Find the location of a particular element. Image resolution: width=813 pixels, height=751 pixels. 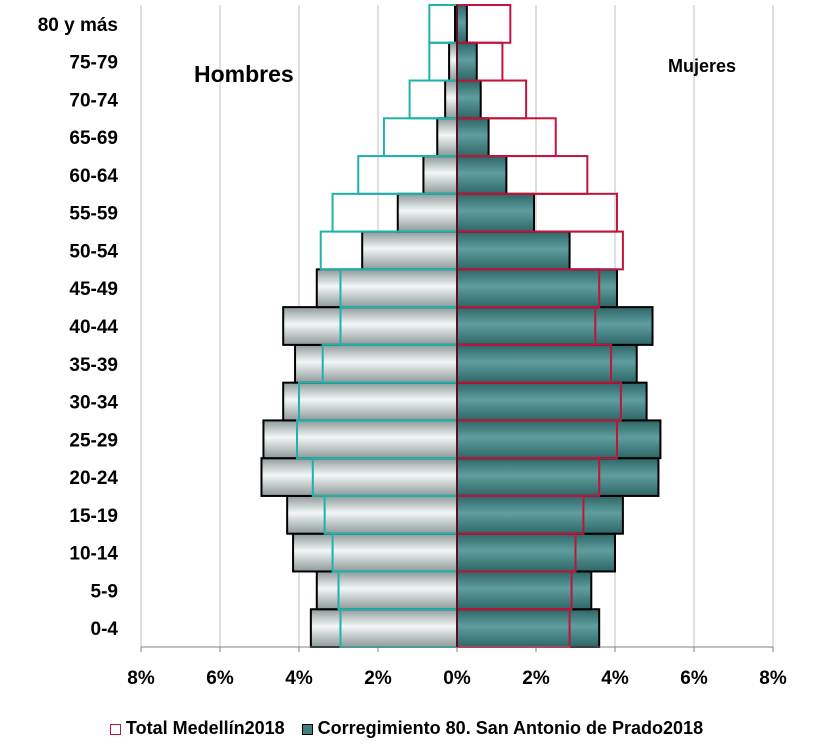

mujeres-label: Mujeres is located at coordinates (702, 66).